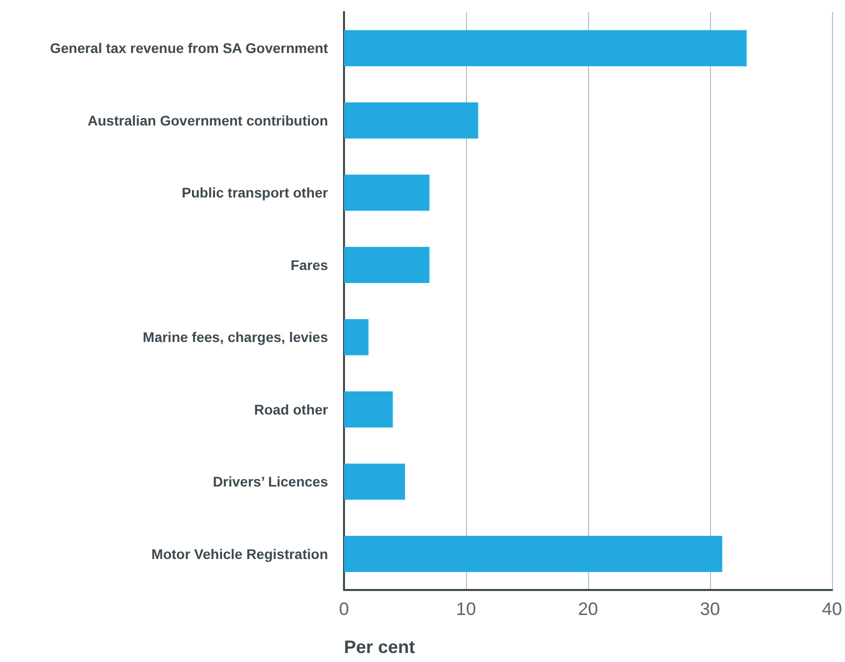 This screenshot has height=662, width=845. What do you see at coordinates (588, 609) in the screenshot?
I see `x-tick-label: 20` at bounding box center [588, 609].